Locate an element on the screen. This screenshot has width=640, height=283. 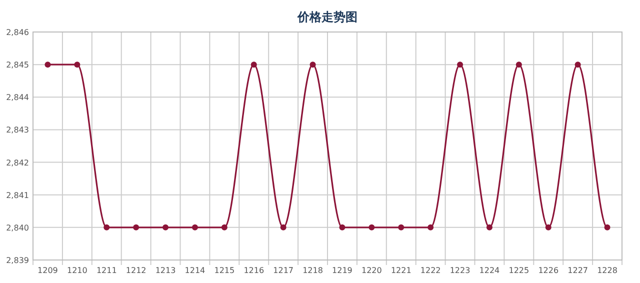
x-tick-label: 1221 is located at coordinates (401, 270).